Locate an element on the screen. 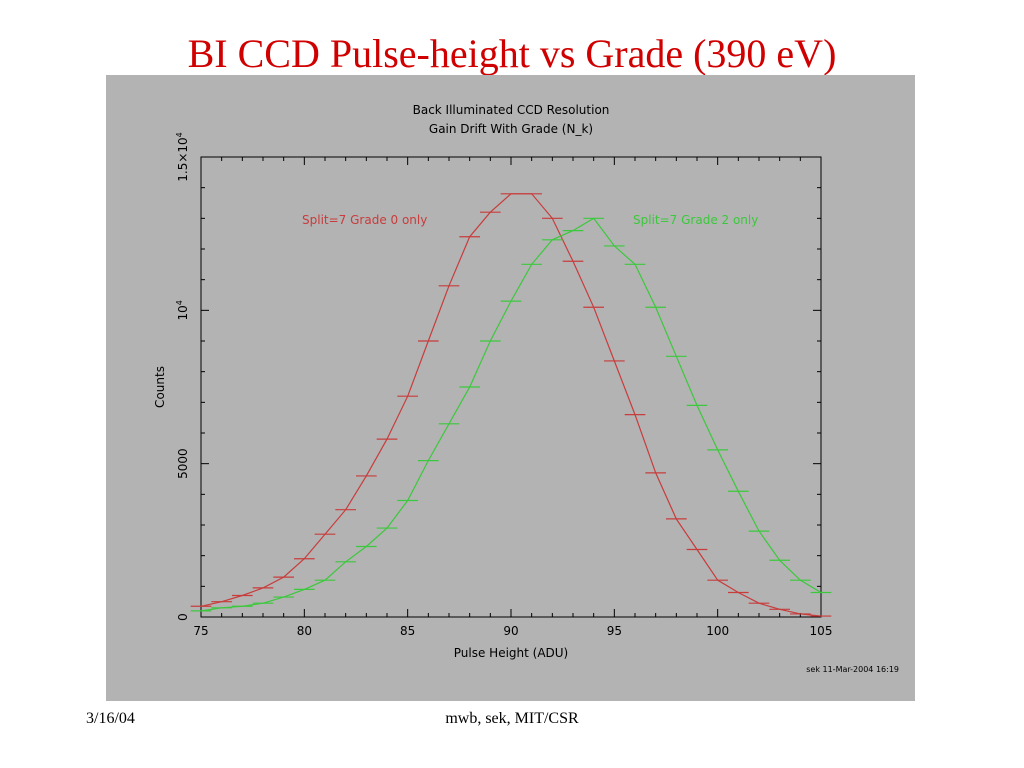  slide-title: BI CCD Pulse-height vs Grade (390 eV) is located at coordinates (512, 53).